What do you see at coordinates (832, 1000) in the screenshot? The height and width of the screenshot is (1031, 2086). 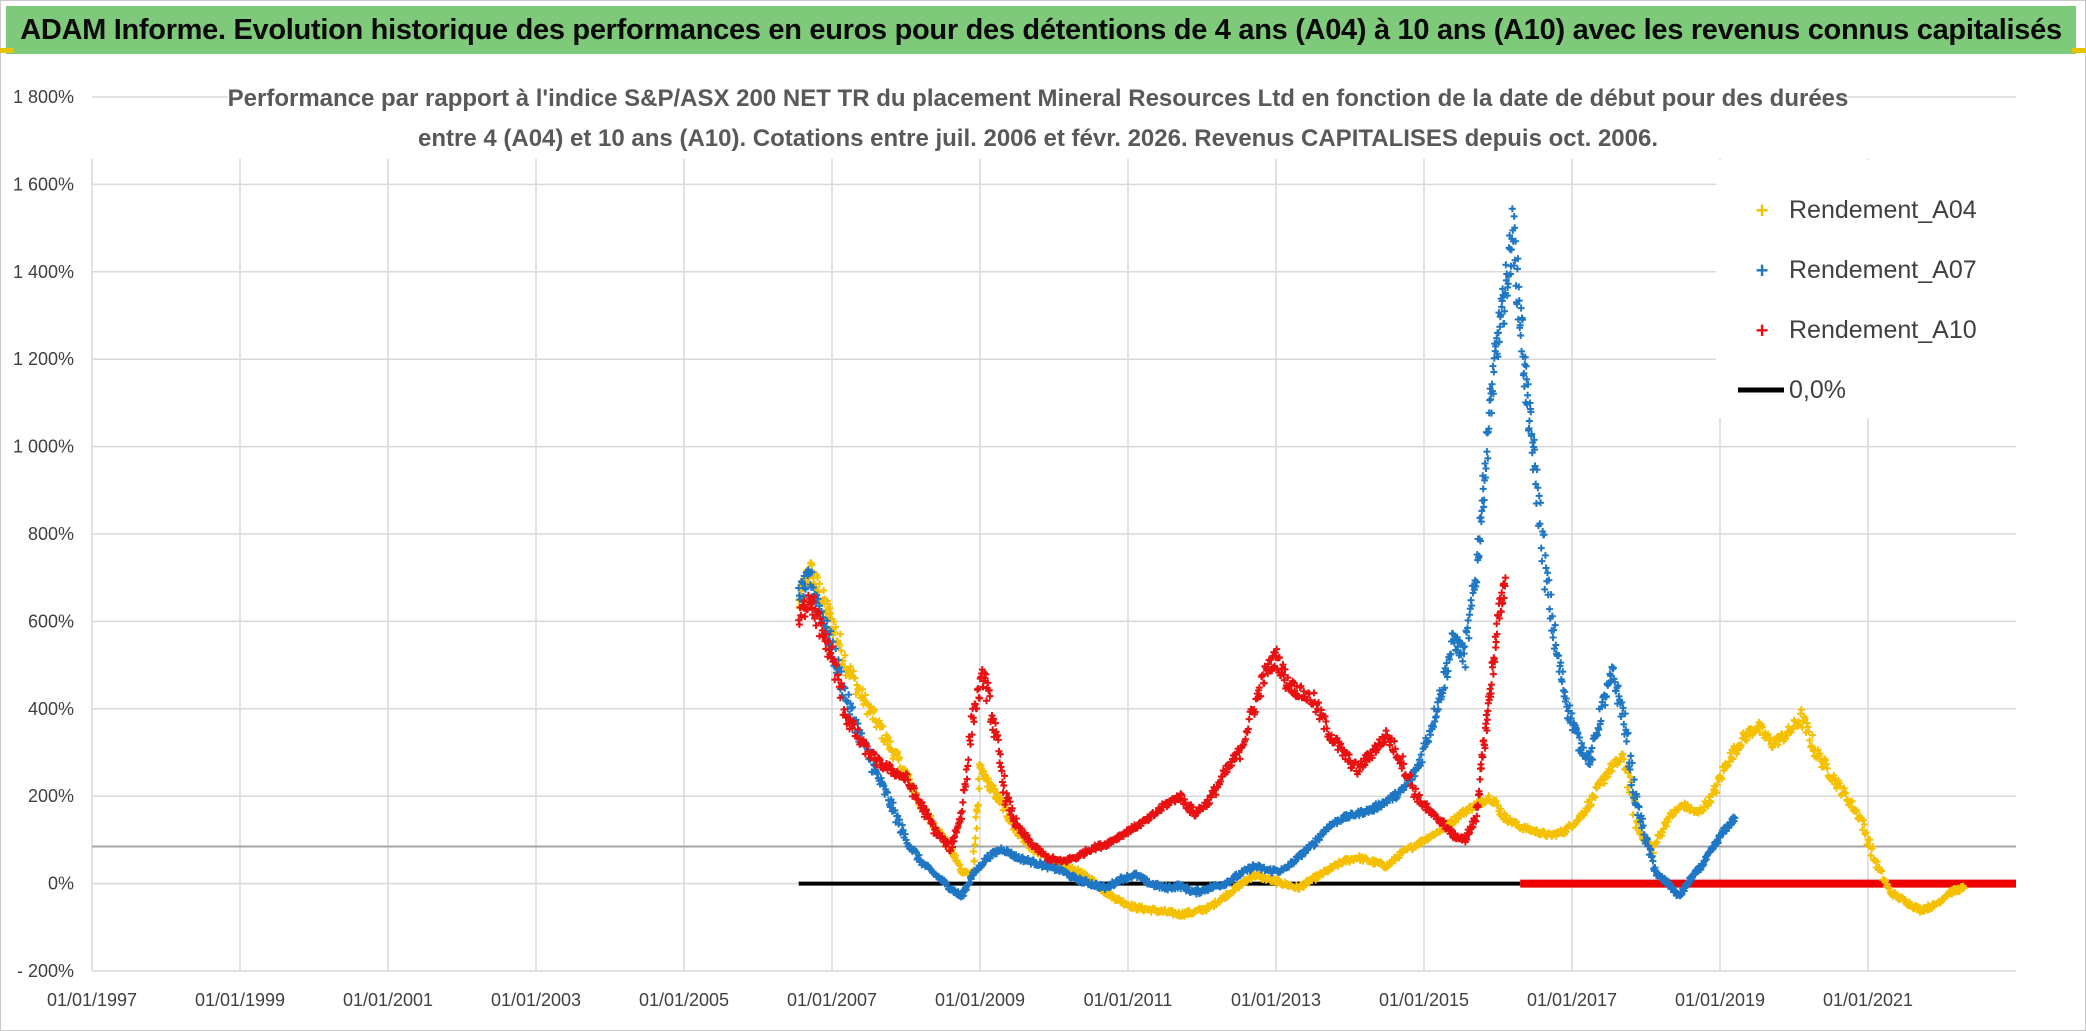 I see `x-tick-label: 01/01/2007` at bounding box center [832, 1000].